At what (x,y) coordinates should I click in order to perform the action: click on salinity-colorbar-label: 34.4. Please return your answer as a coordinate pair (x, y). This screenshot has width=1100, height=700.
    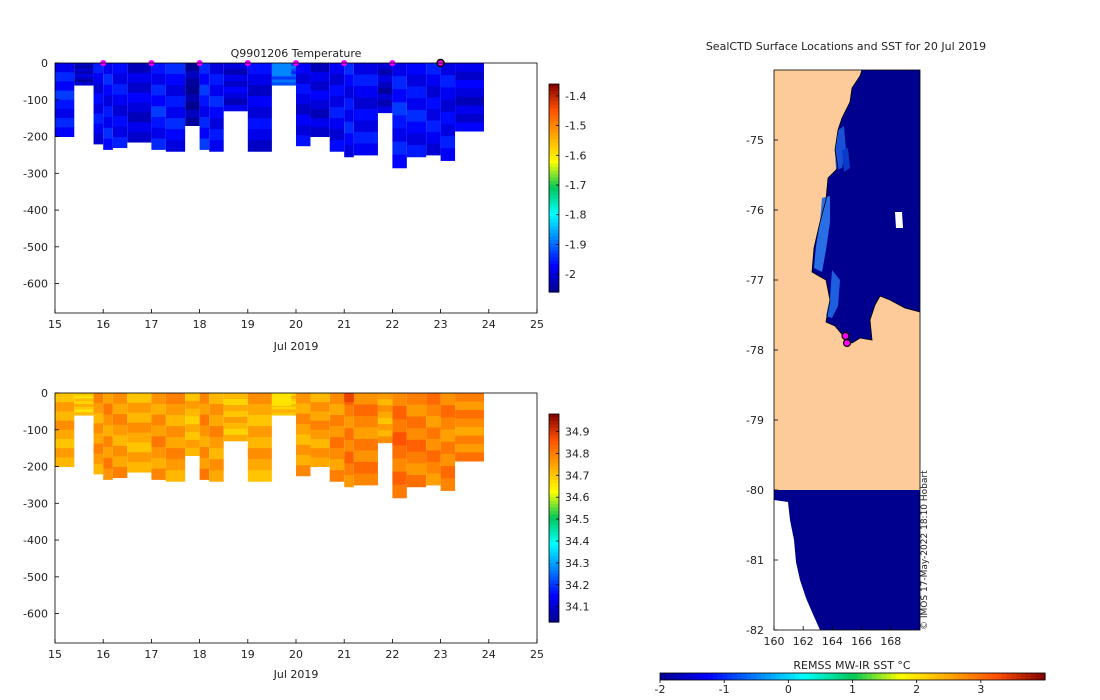
    Looking at the image, I should click on (577, 541).